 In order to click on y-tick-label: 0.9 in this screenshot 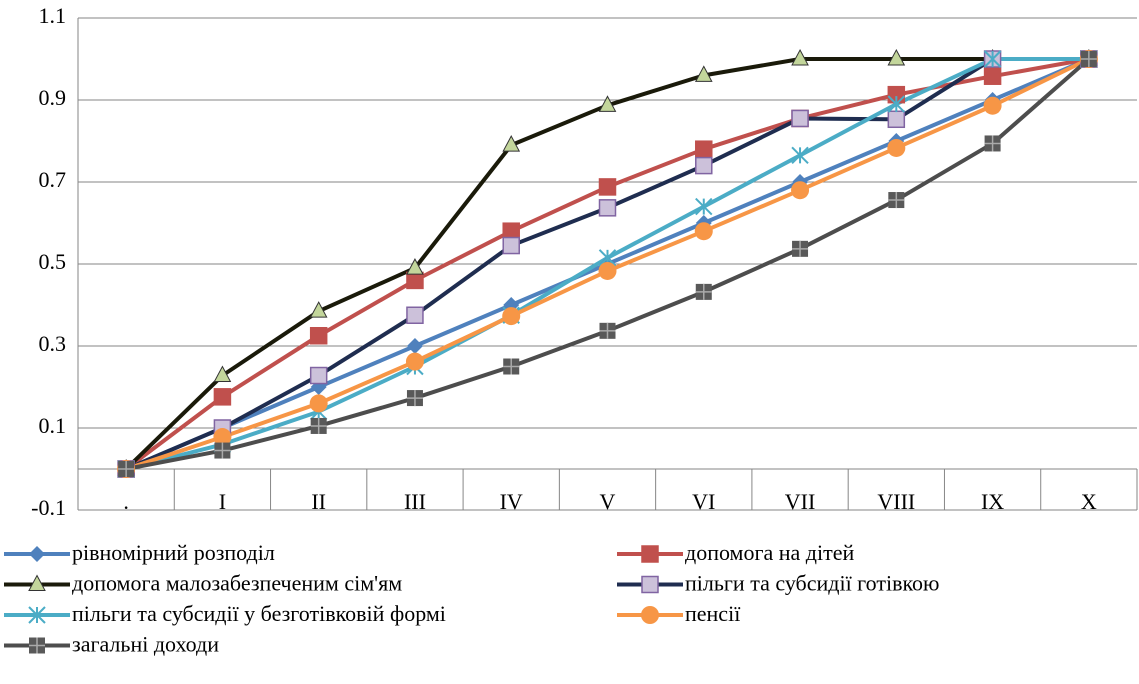, I will do `click(53, 97)`.